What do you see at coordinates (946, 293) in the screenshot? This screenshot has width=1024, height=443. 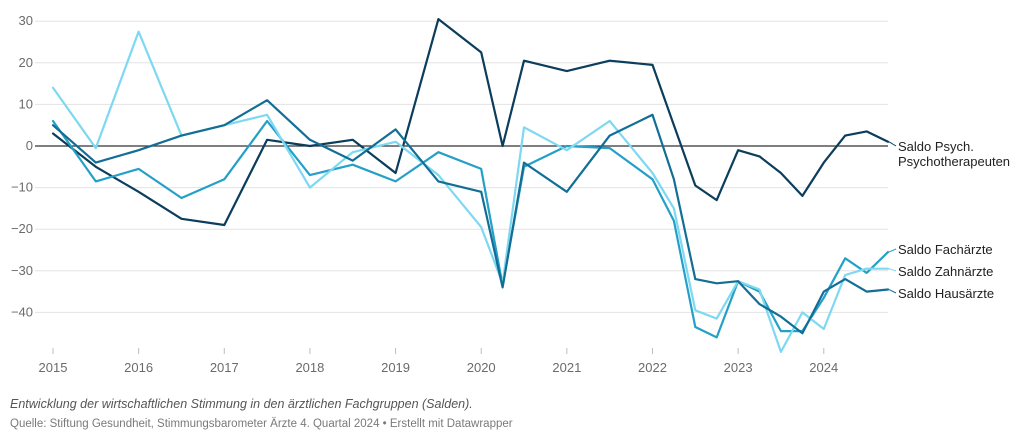 I see `series-label: Saldo Hausärzte` at bounding box center [946, 293].